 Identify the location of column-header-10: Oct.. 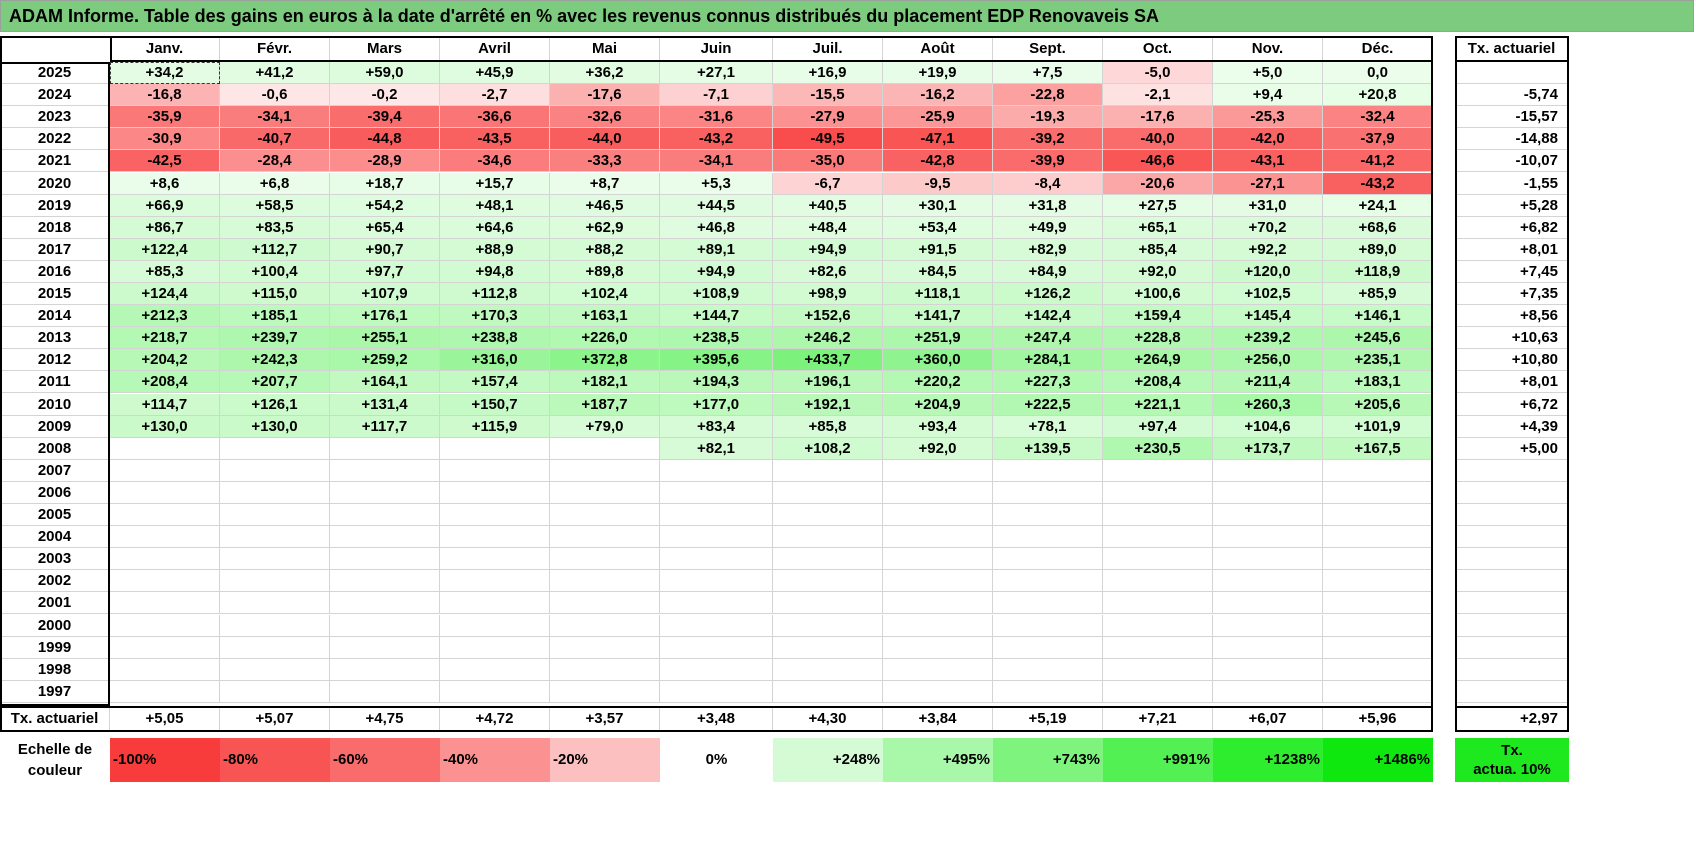
(1158, 49).